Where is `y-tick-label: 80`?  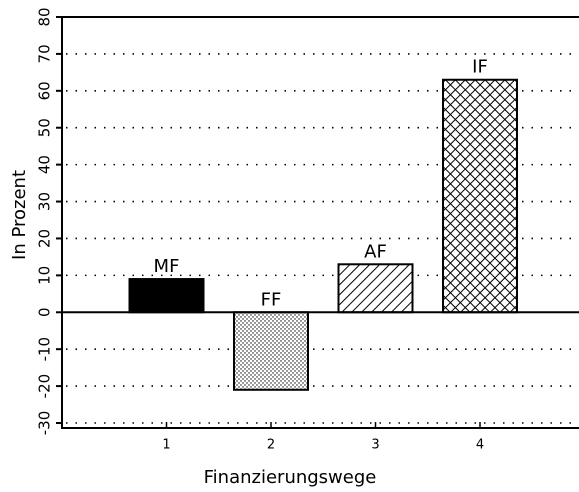 y-tick-label: 80 is located at coordinates (45, 16).